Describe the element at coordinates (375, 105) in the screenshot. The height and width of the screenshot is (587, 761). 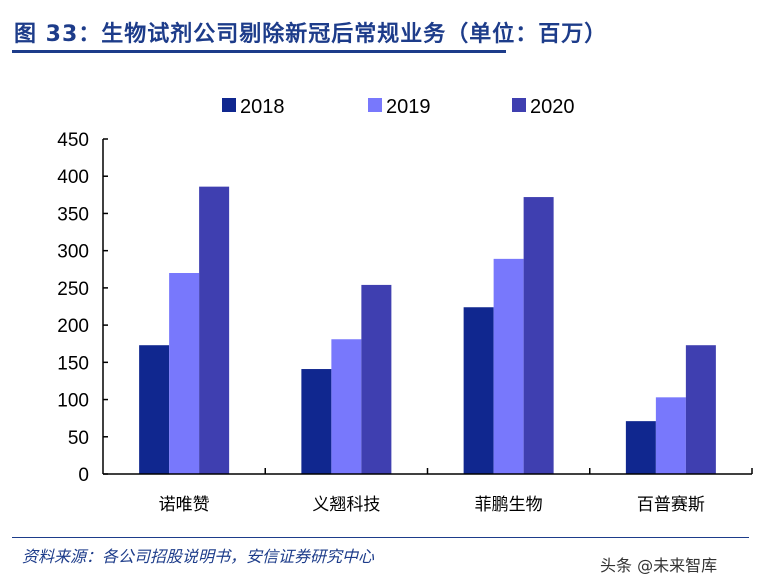
I see `legend-swatch-2019` at that location.